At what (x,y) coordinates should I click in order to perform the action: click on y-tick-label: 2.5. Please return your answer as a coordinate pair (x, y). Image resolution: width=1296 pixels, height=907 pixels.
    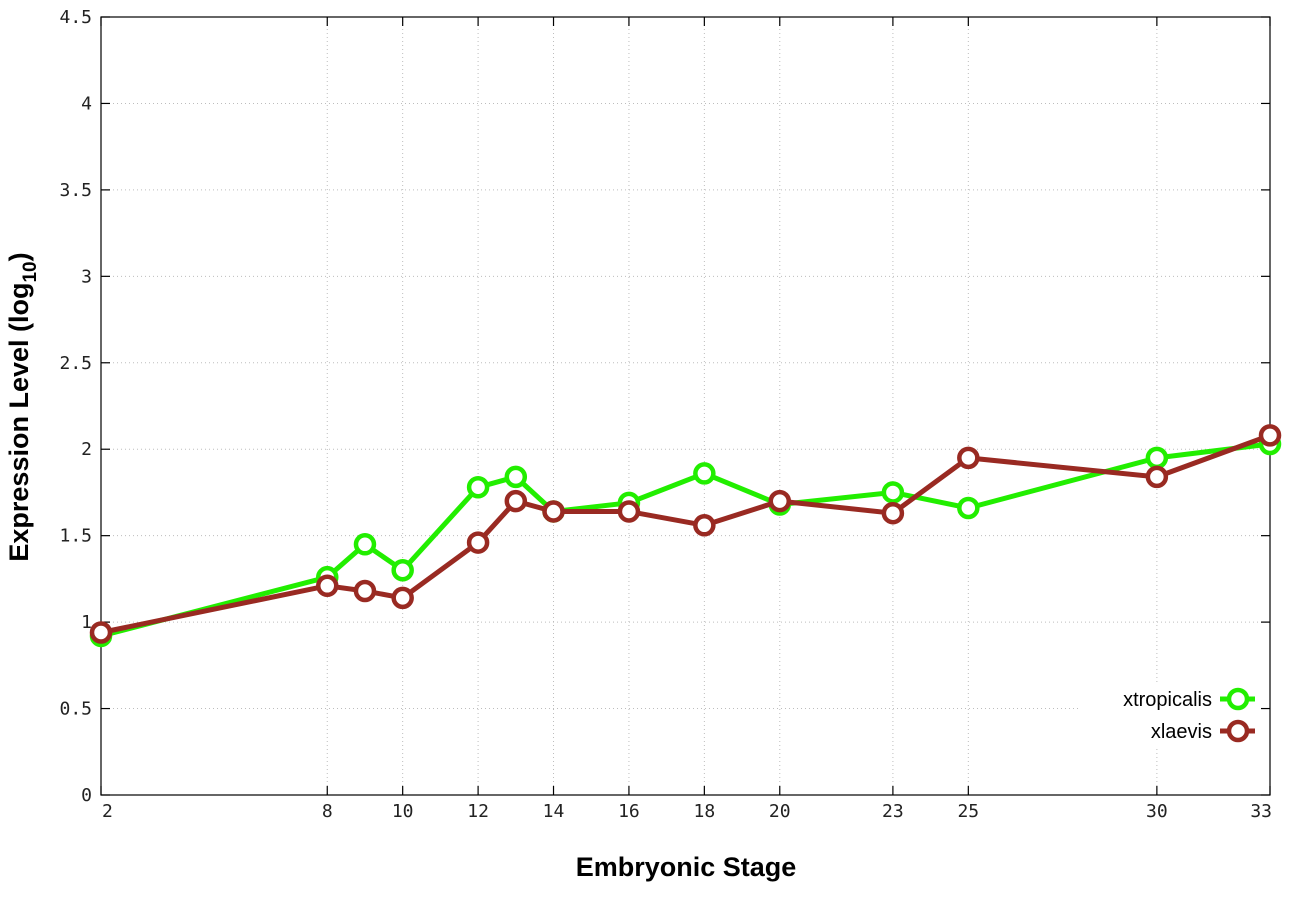
    Looking at the image, I should click on (75, 363).